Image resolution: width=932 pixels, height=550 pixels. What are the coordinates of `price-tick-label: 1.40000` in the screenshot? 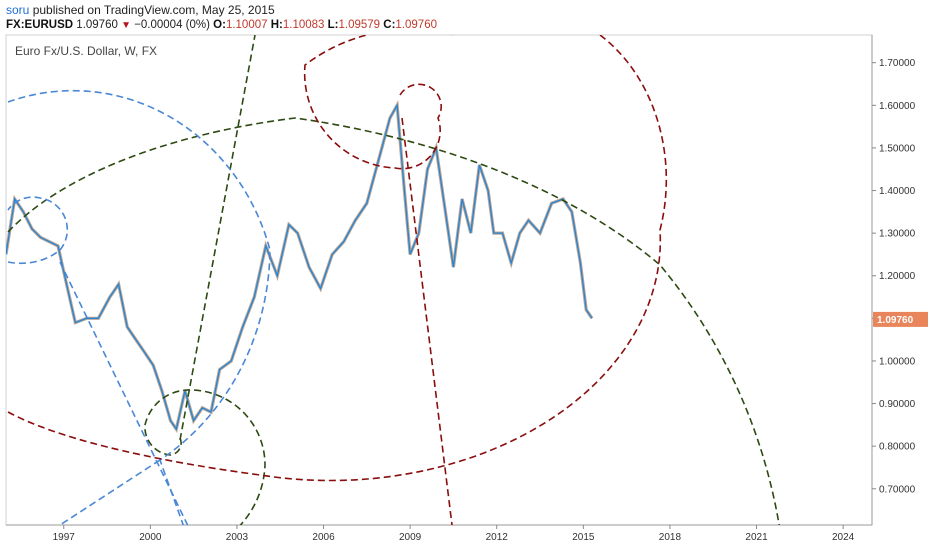 It's located at (897, 191).